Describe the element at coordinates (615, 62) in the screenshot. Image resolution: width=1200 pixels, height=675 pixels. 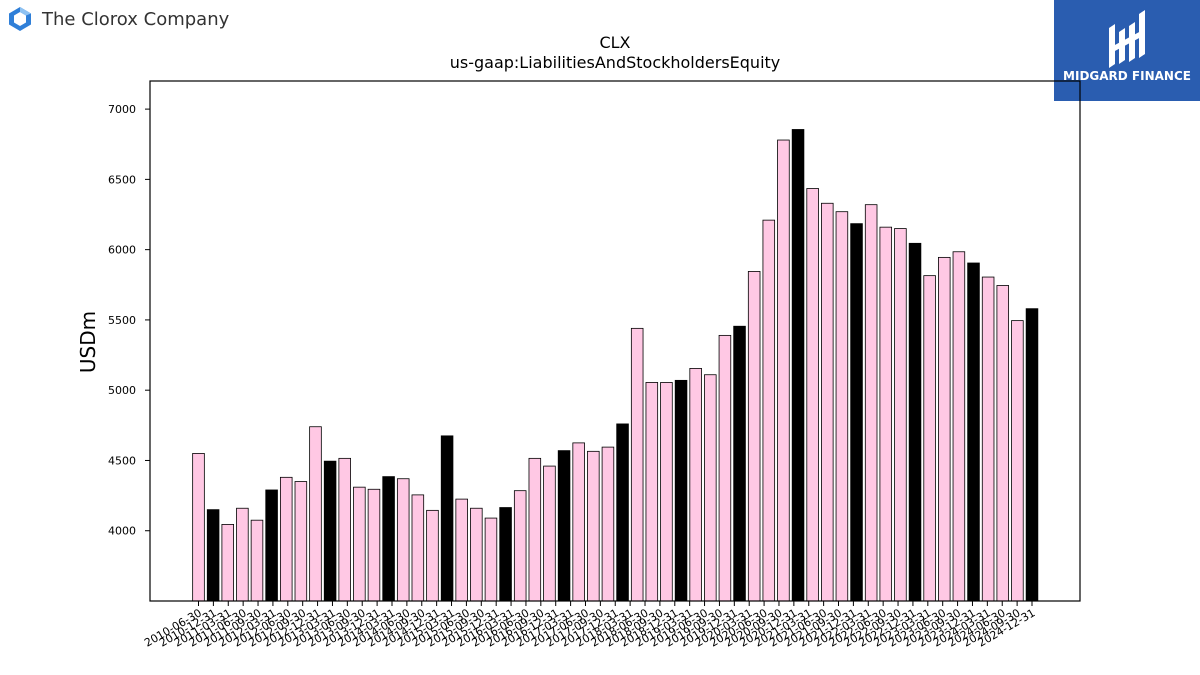
I see `chart-subtitle: us-gaap:LiabilitiesAndStockholdersEquity` at that location.